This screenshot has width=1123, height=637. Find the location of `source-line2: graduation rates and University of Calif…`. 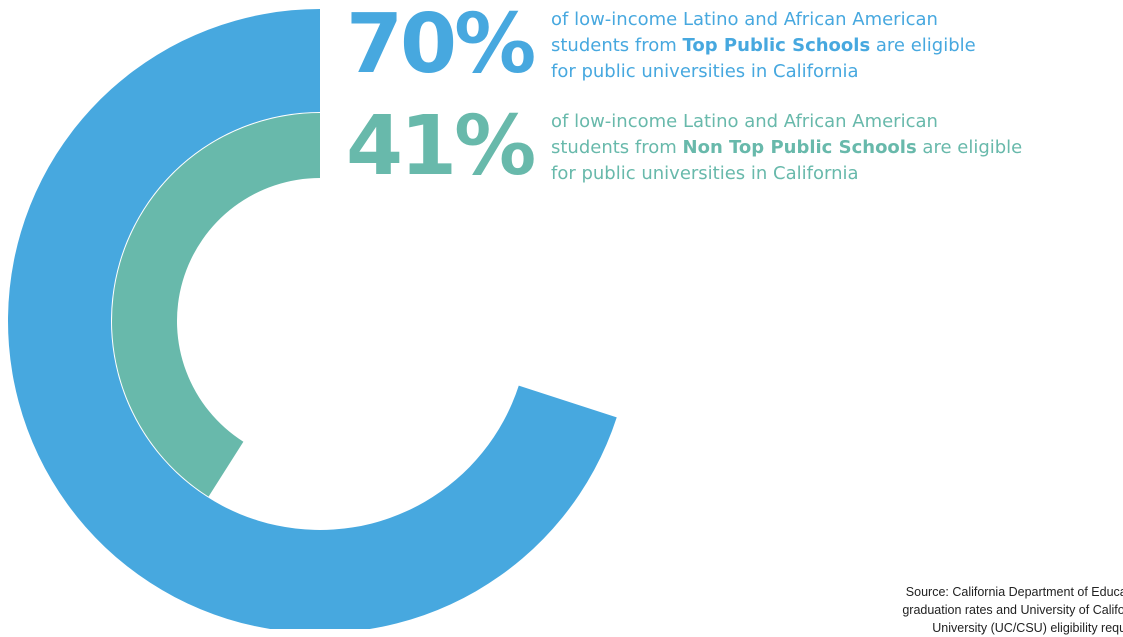

source-line2: graduation rates and University of Calif… is located at coordinates (1012, 610).